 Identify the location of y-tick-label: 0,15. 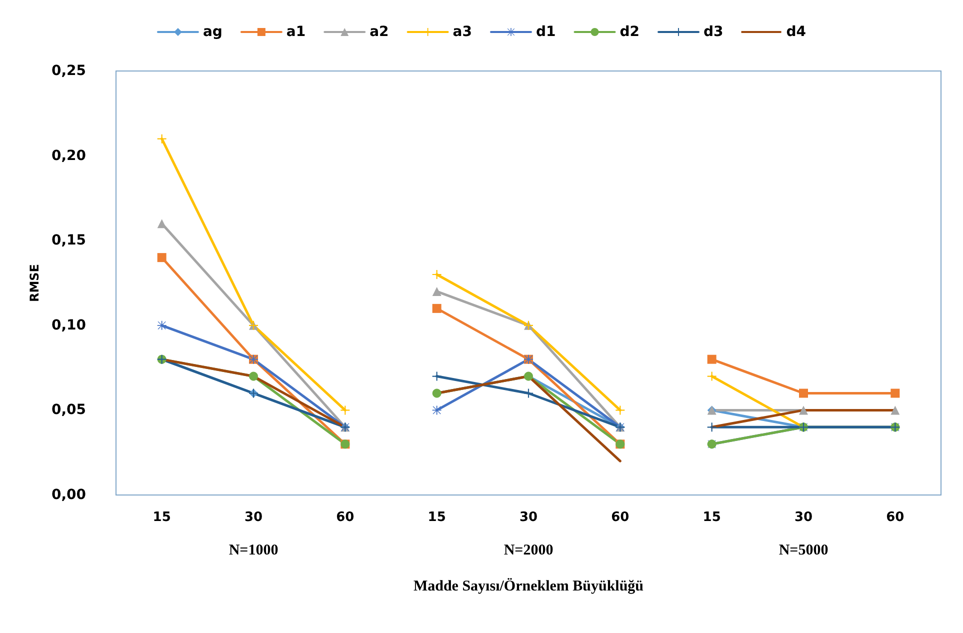
(68, 240).